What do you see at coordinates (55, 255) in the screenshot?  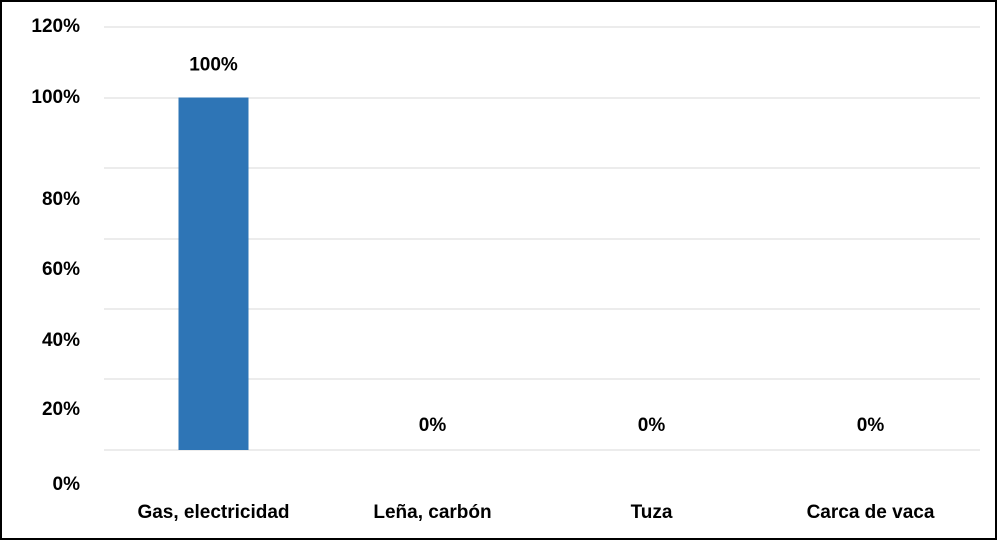 I see `y-axis-ticks: 0% 20% 40% 60% 80% 100% 120%` at bounding box center [55, 255].